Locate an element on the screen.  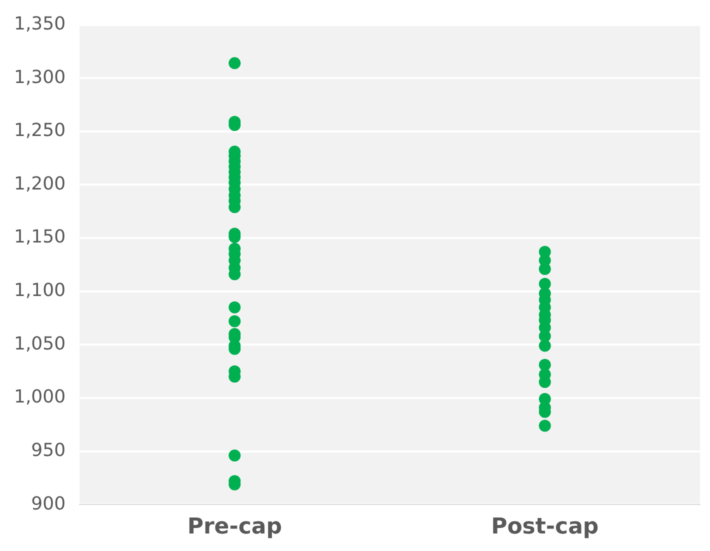
y-tick-label: 1,250 is located at coordinates (40, 131).